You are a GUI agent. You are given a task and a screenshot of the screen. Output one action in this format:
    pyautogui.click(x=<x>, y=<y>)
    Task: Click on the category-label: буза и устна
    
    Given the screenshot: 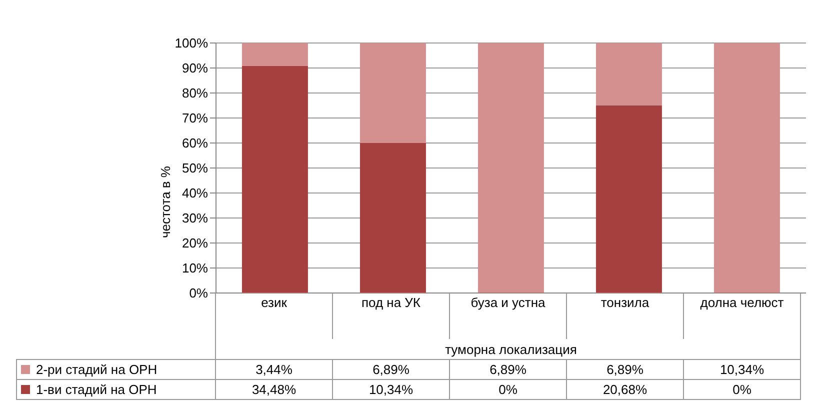 What is the action you would take?
    pyautogui.click(x=508, y=316)
    